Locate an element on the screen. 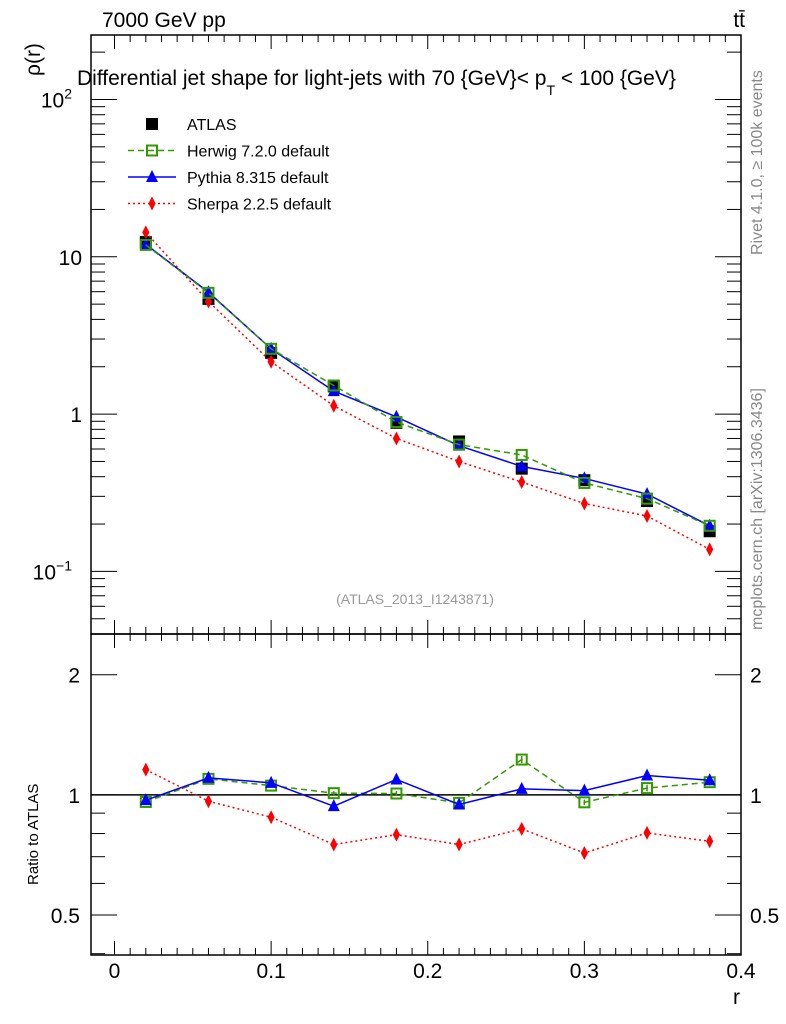 The height and width of the screenshot is (1024, 786). process-label: tt̄ is located at coordinates (739, 20).